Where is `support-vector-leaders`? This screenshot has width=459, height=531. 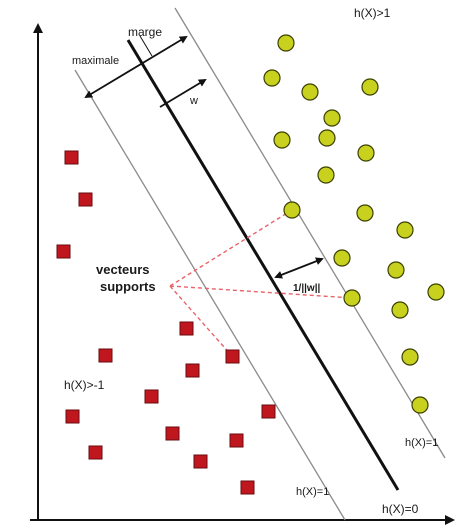
support-vector-leaders is located at coordinates (261, 283).